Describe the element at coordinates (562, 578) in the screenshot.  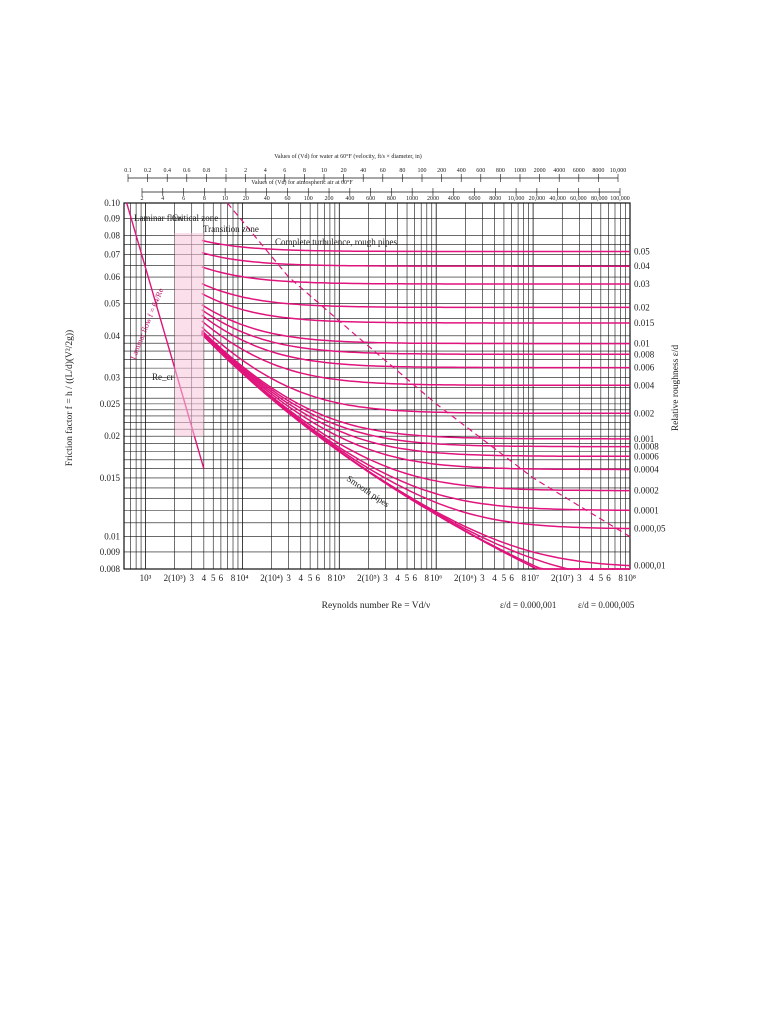
I see `x-tick-label: 2(10⁷)` at that location.